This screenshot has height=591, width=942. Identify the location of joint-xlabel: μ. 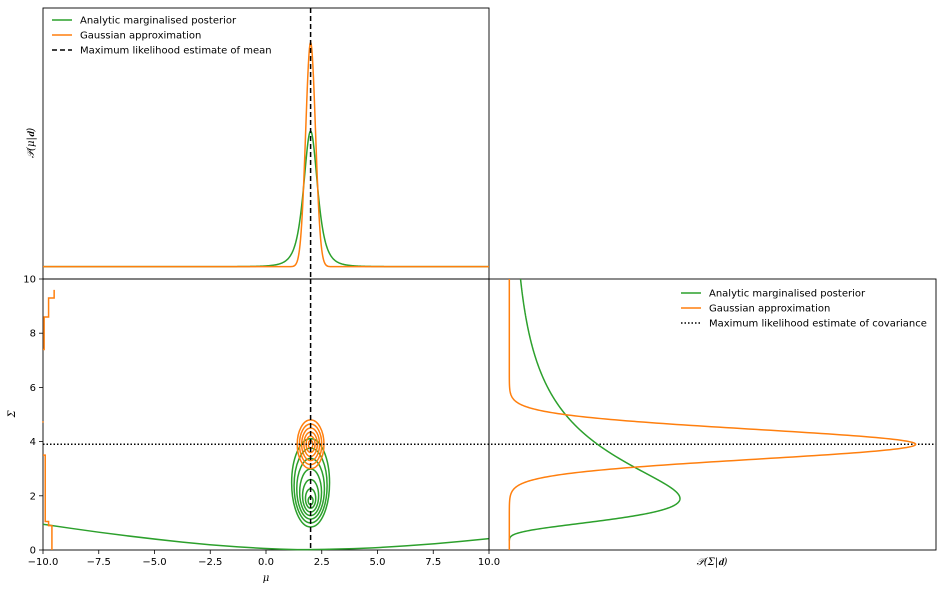
(266, 578).